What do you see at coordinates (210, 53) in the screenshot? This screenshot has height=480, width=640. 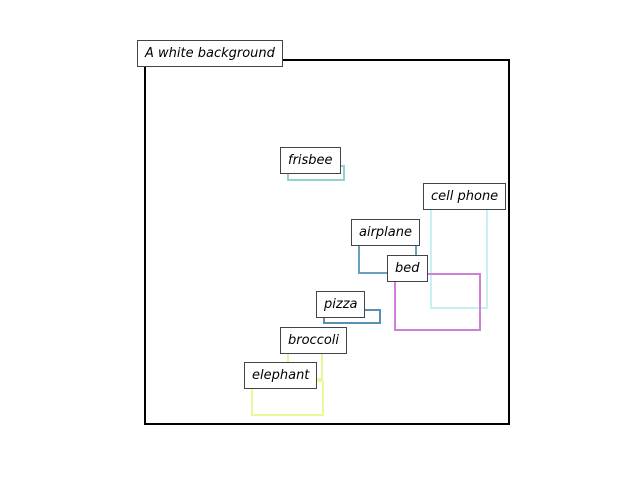 I see `title-label: A white background` at bounding box center [210, 53].